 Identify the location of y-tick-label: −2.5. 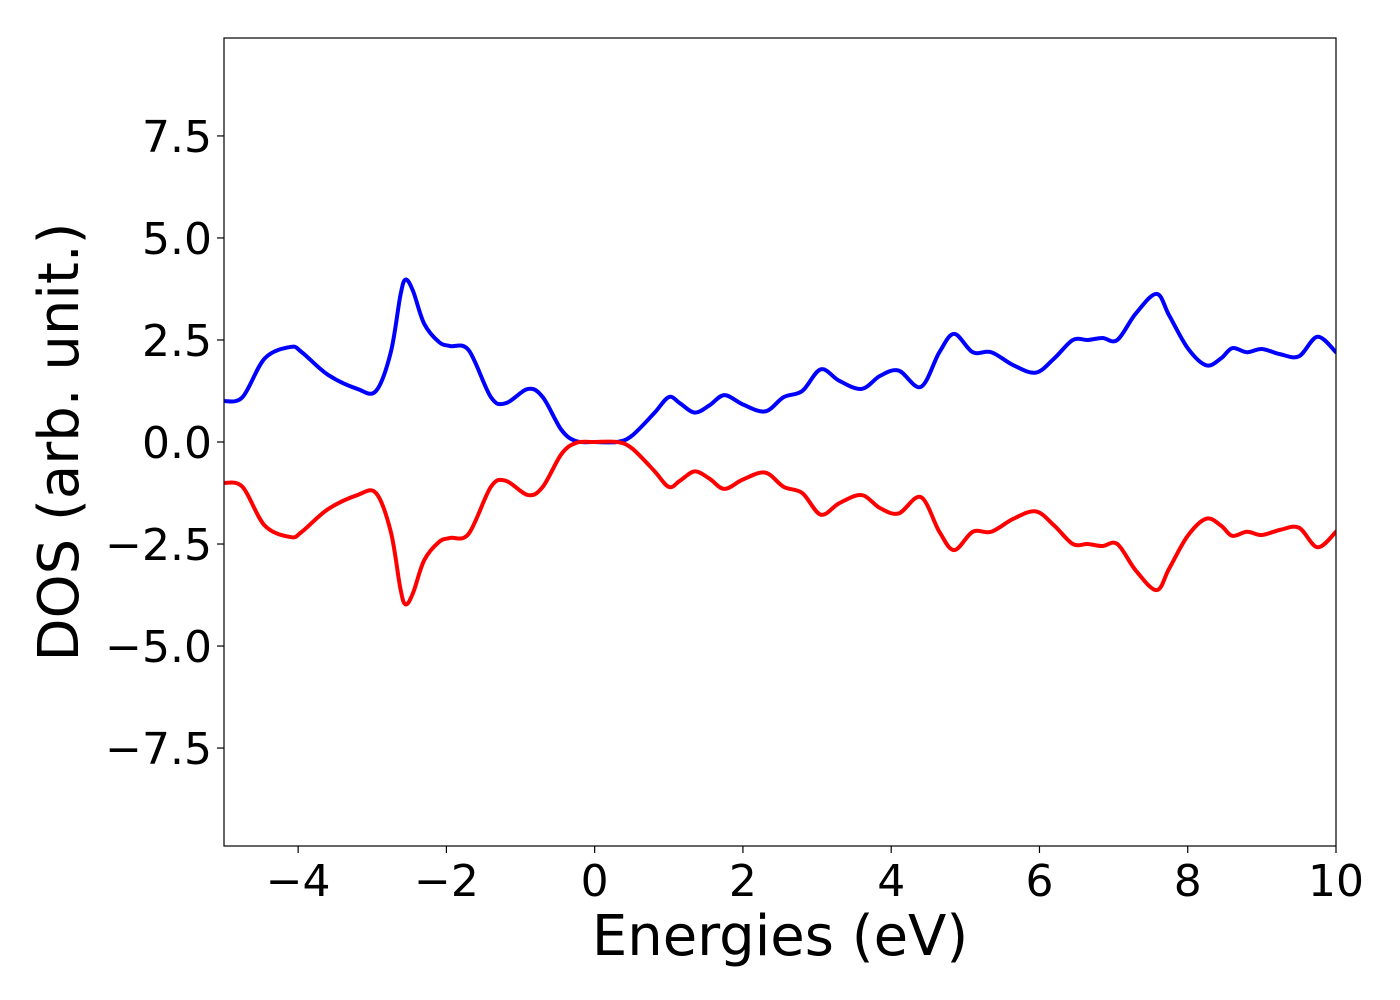
(158, 545).